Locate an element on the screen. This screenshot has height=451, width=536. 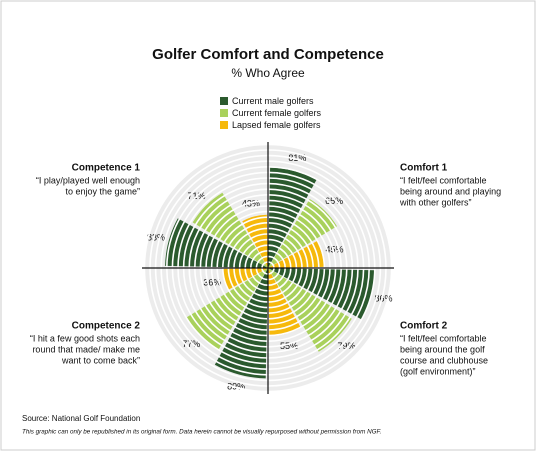
chart-subtitle: % Who Agree is located at coordinates (268, 73).